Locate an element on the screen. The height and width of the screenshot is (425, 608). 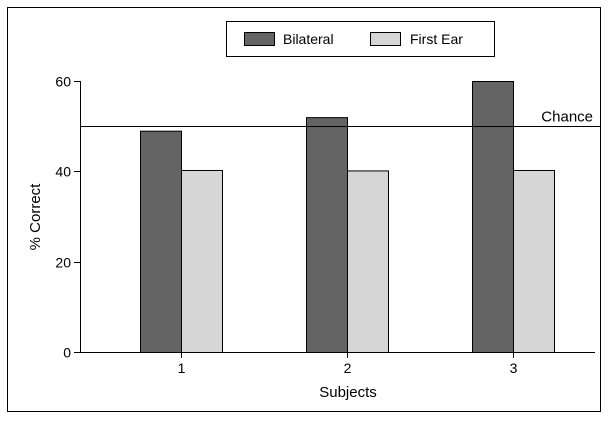
chance-line-label: Chance is located at coordinates (567, 117).